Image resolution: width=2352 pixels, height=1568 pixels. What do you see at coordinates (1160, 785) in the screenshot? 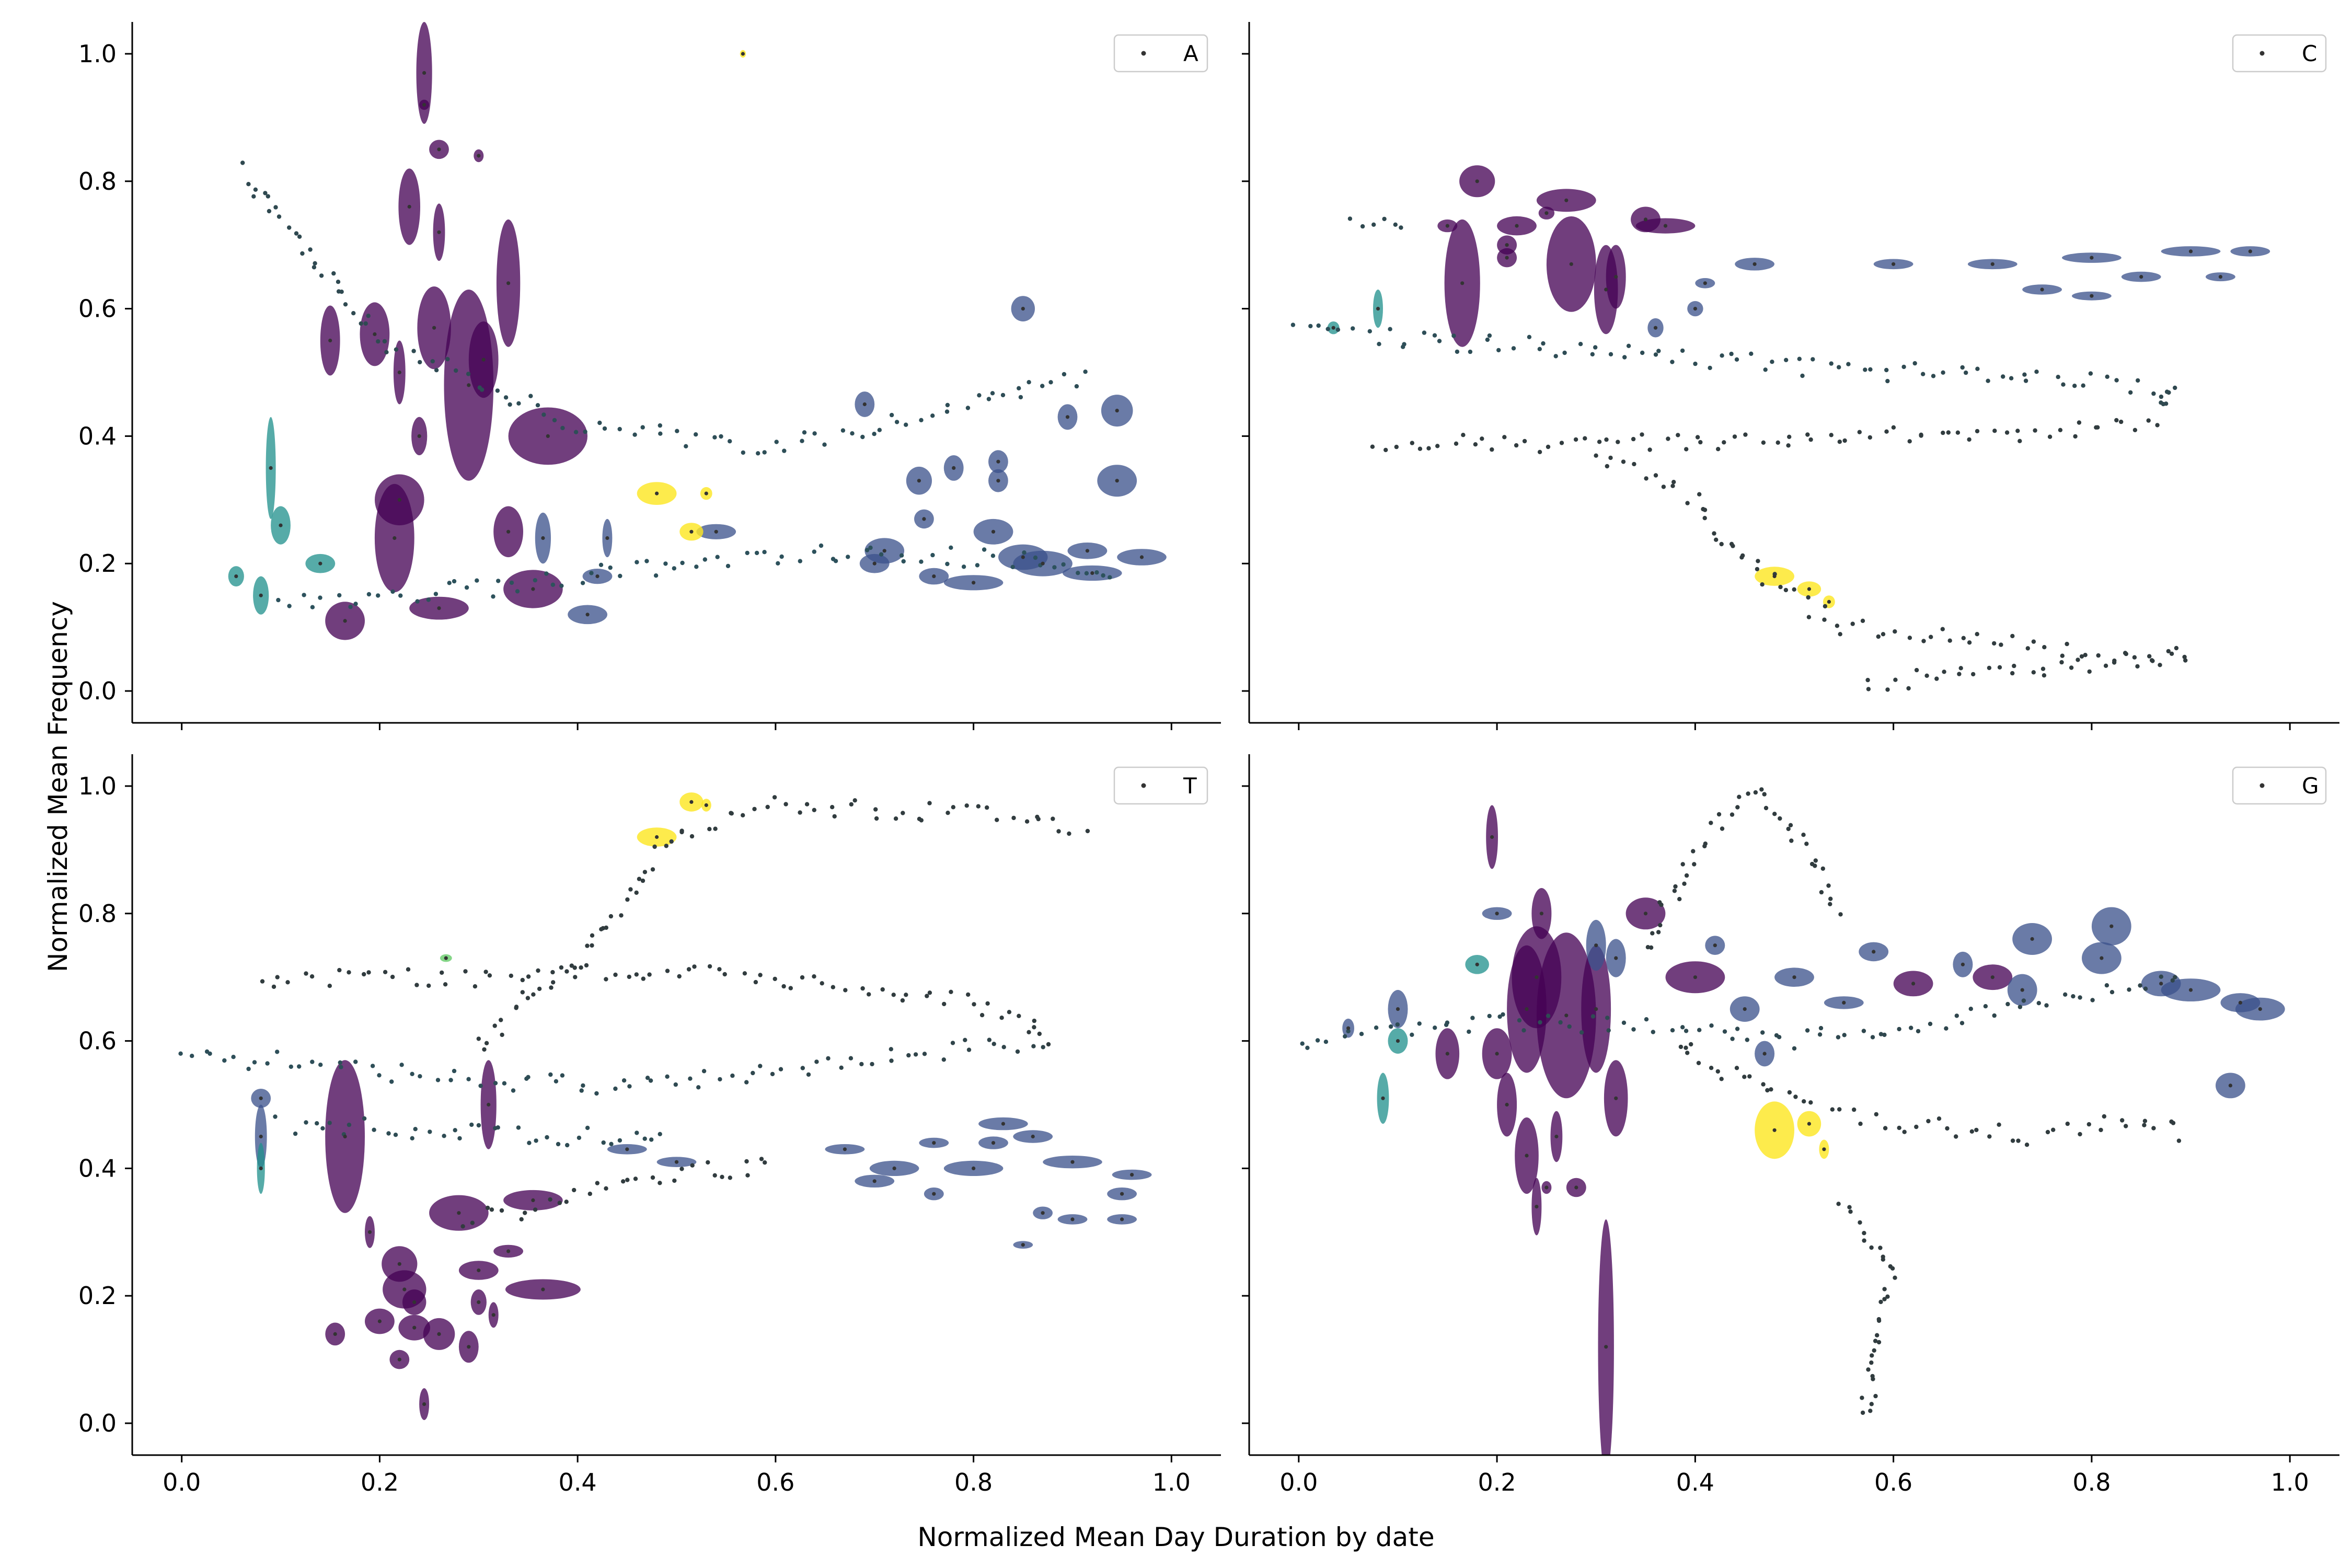
I see `legend-box` at bounding box center [1160, 785].